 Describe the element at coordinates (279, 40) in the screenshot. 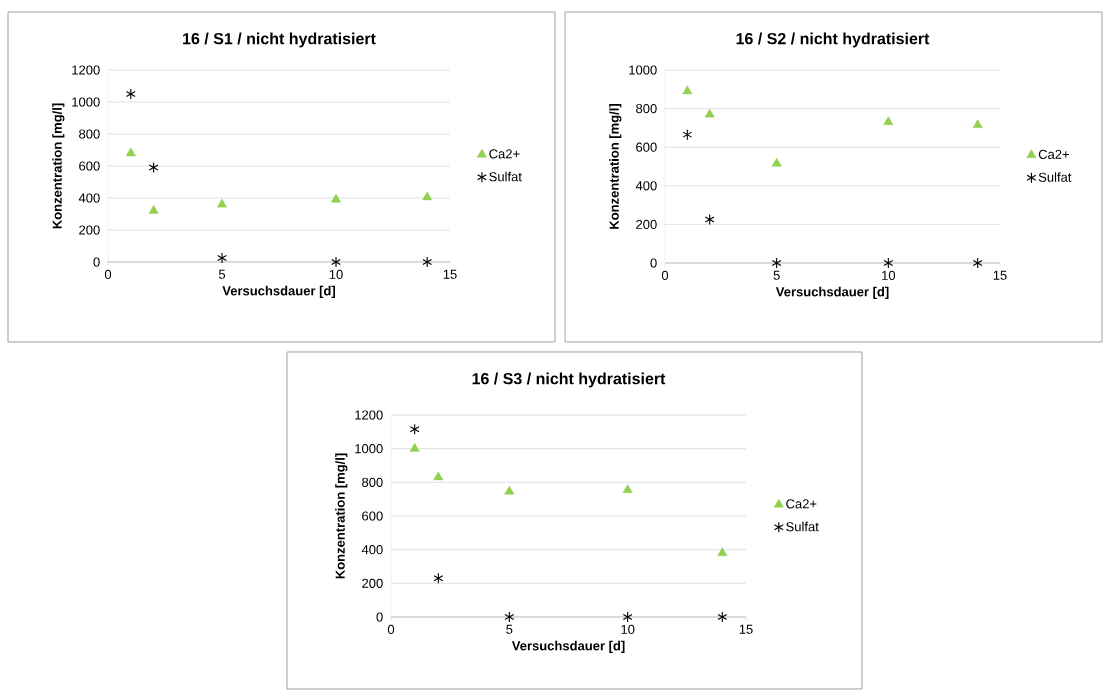

I see `chart-title: 16 / S1 / nicht hydratisiert` at that location.